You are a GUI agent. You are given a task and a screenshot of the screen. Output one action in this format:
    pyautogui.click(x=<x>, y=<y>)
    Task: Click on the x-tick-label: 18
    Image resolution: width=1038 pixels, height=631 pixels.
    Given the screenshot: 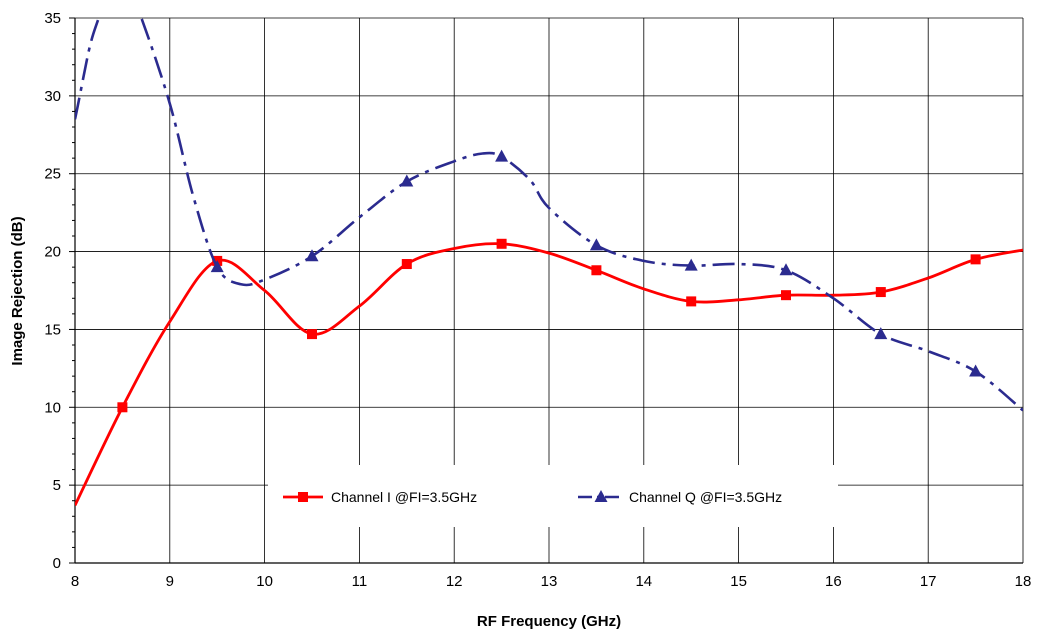 What is the action you would take?
    pyautogui.click(x=1023, y=581)
    